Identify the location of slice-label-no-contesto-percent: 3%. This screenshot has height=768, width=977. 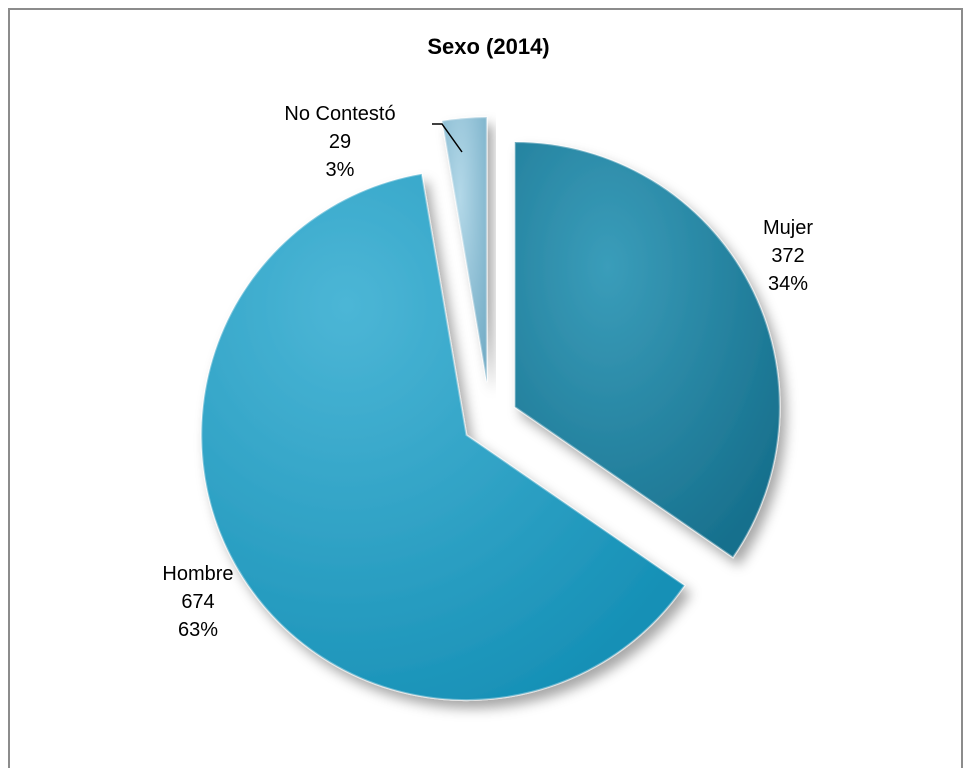
(340, 170).